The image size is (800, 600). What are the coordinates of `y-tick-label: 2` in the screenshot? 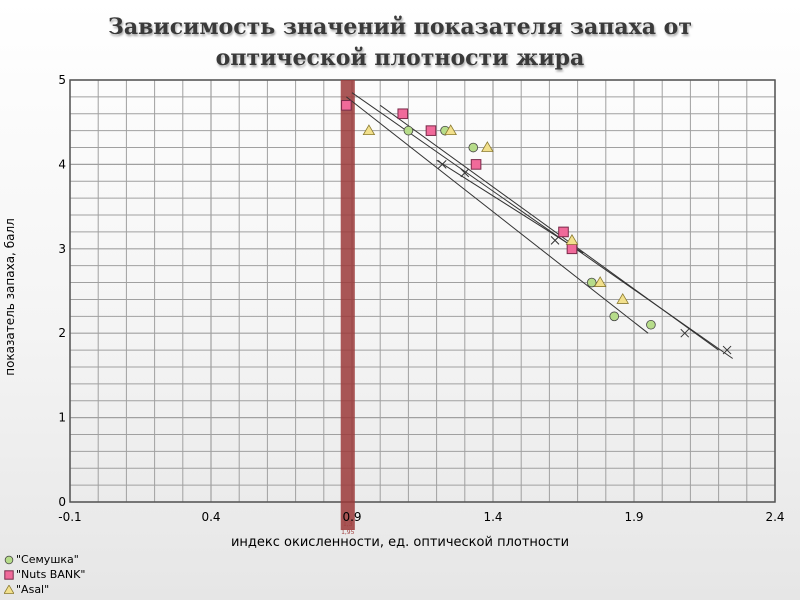 It's located at (62, 333).